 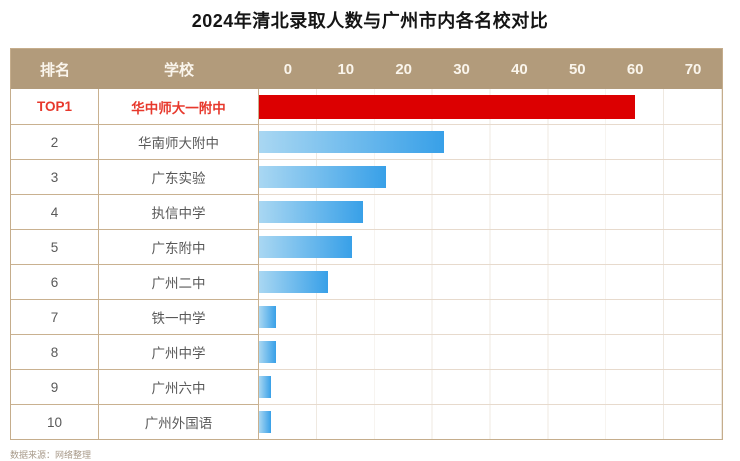 I want to click on table-row: 3 广东实验, so click(x=366, y=176).